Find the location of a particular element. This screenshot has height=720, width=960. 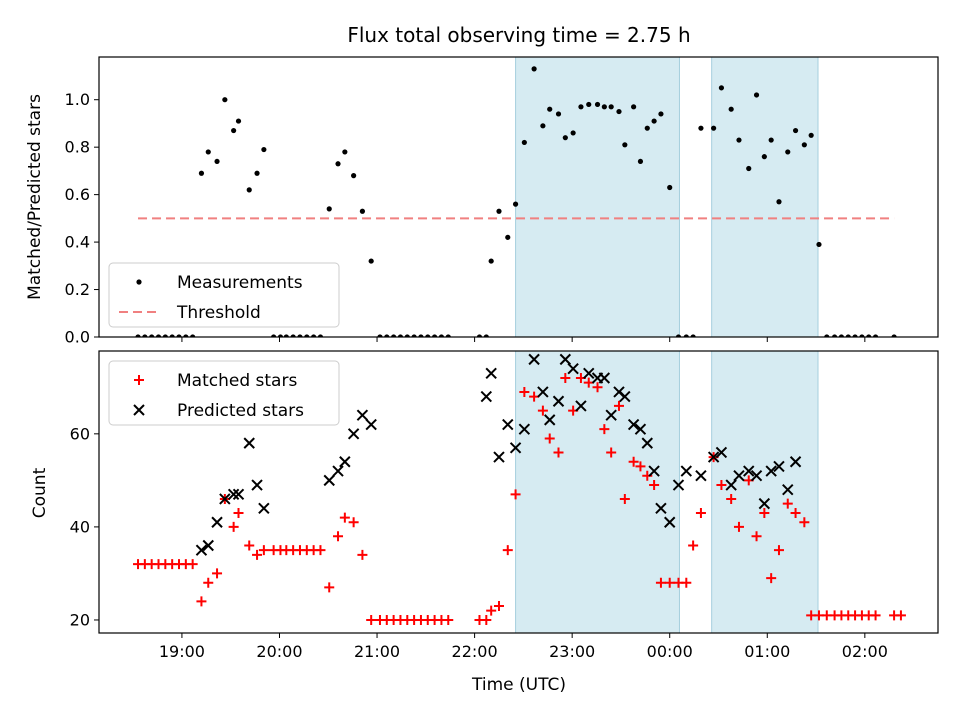

x-tick-label: 02:00 is located at coordinates (865, 651).